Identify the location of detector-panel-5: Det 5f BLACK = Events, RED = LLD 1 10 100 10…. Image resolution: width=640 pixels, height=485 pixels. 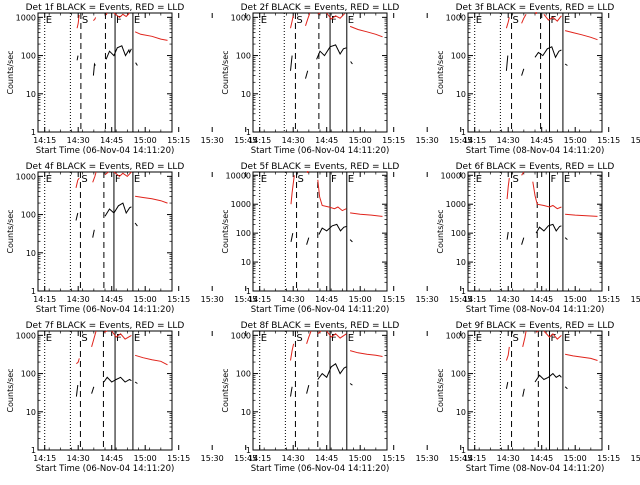
(346, 238).